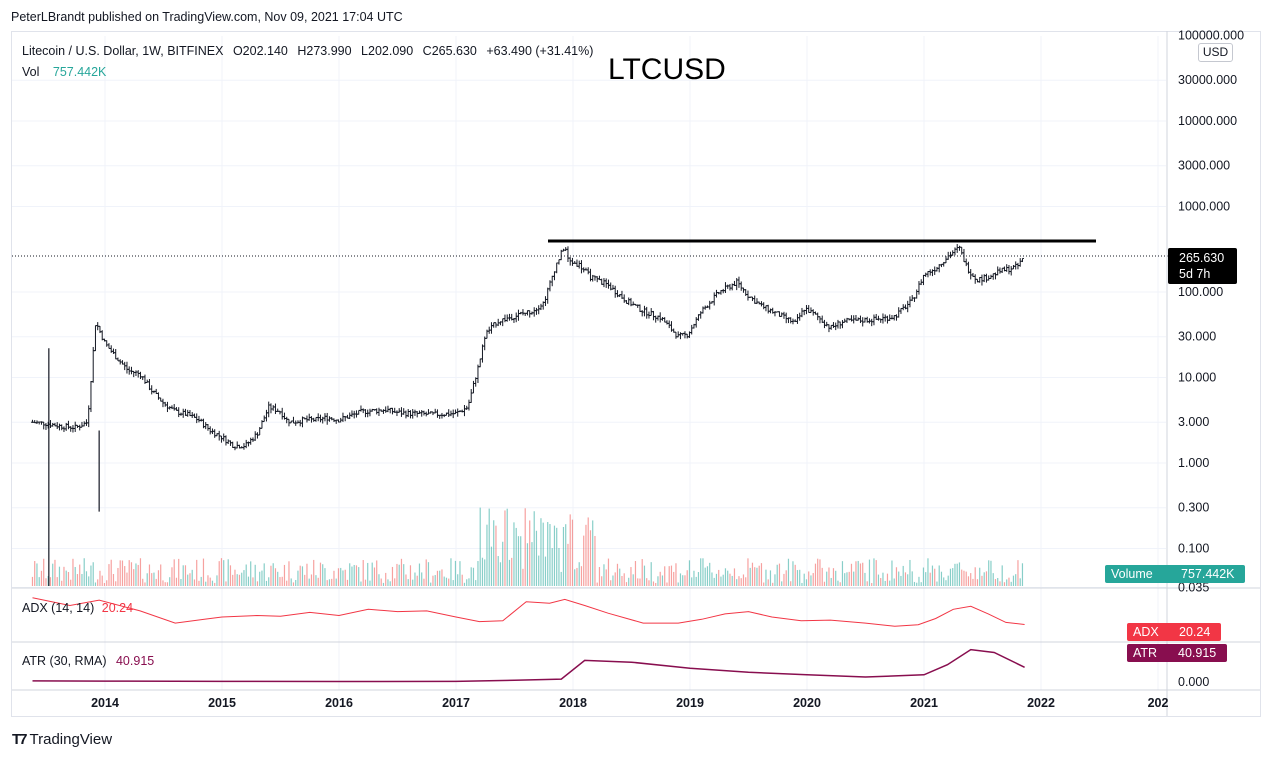  I want to click on currency-button: USD, so click(1215, 52).